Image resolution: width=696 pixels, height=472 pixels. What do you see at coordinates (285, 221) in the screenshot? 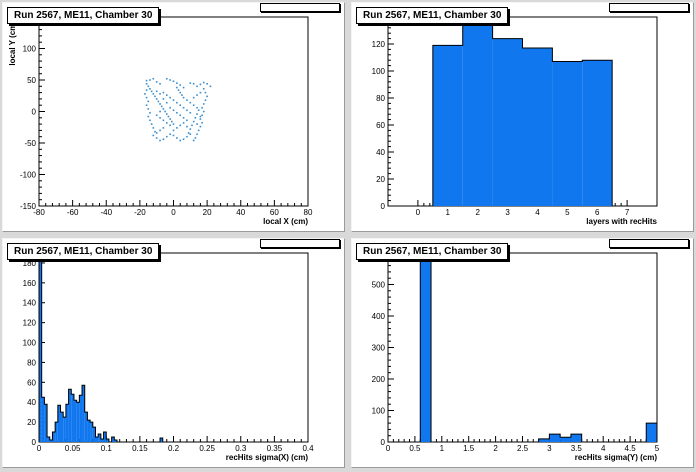
I see `x-axis-title: local X (cm)` at bounding box center [285, 221].